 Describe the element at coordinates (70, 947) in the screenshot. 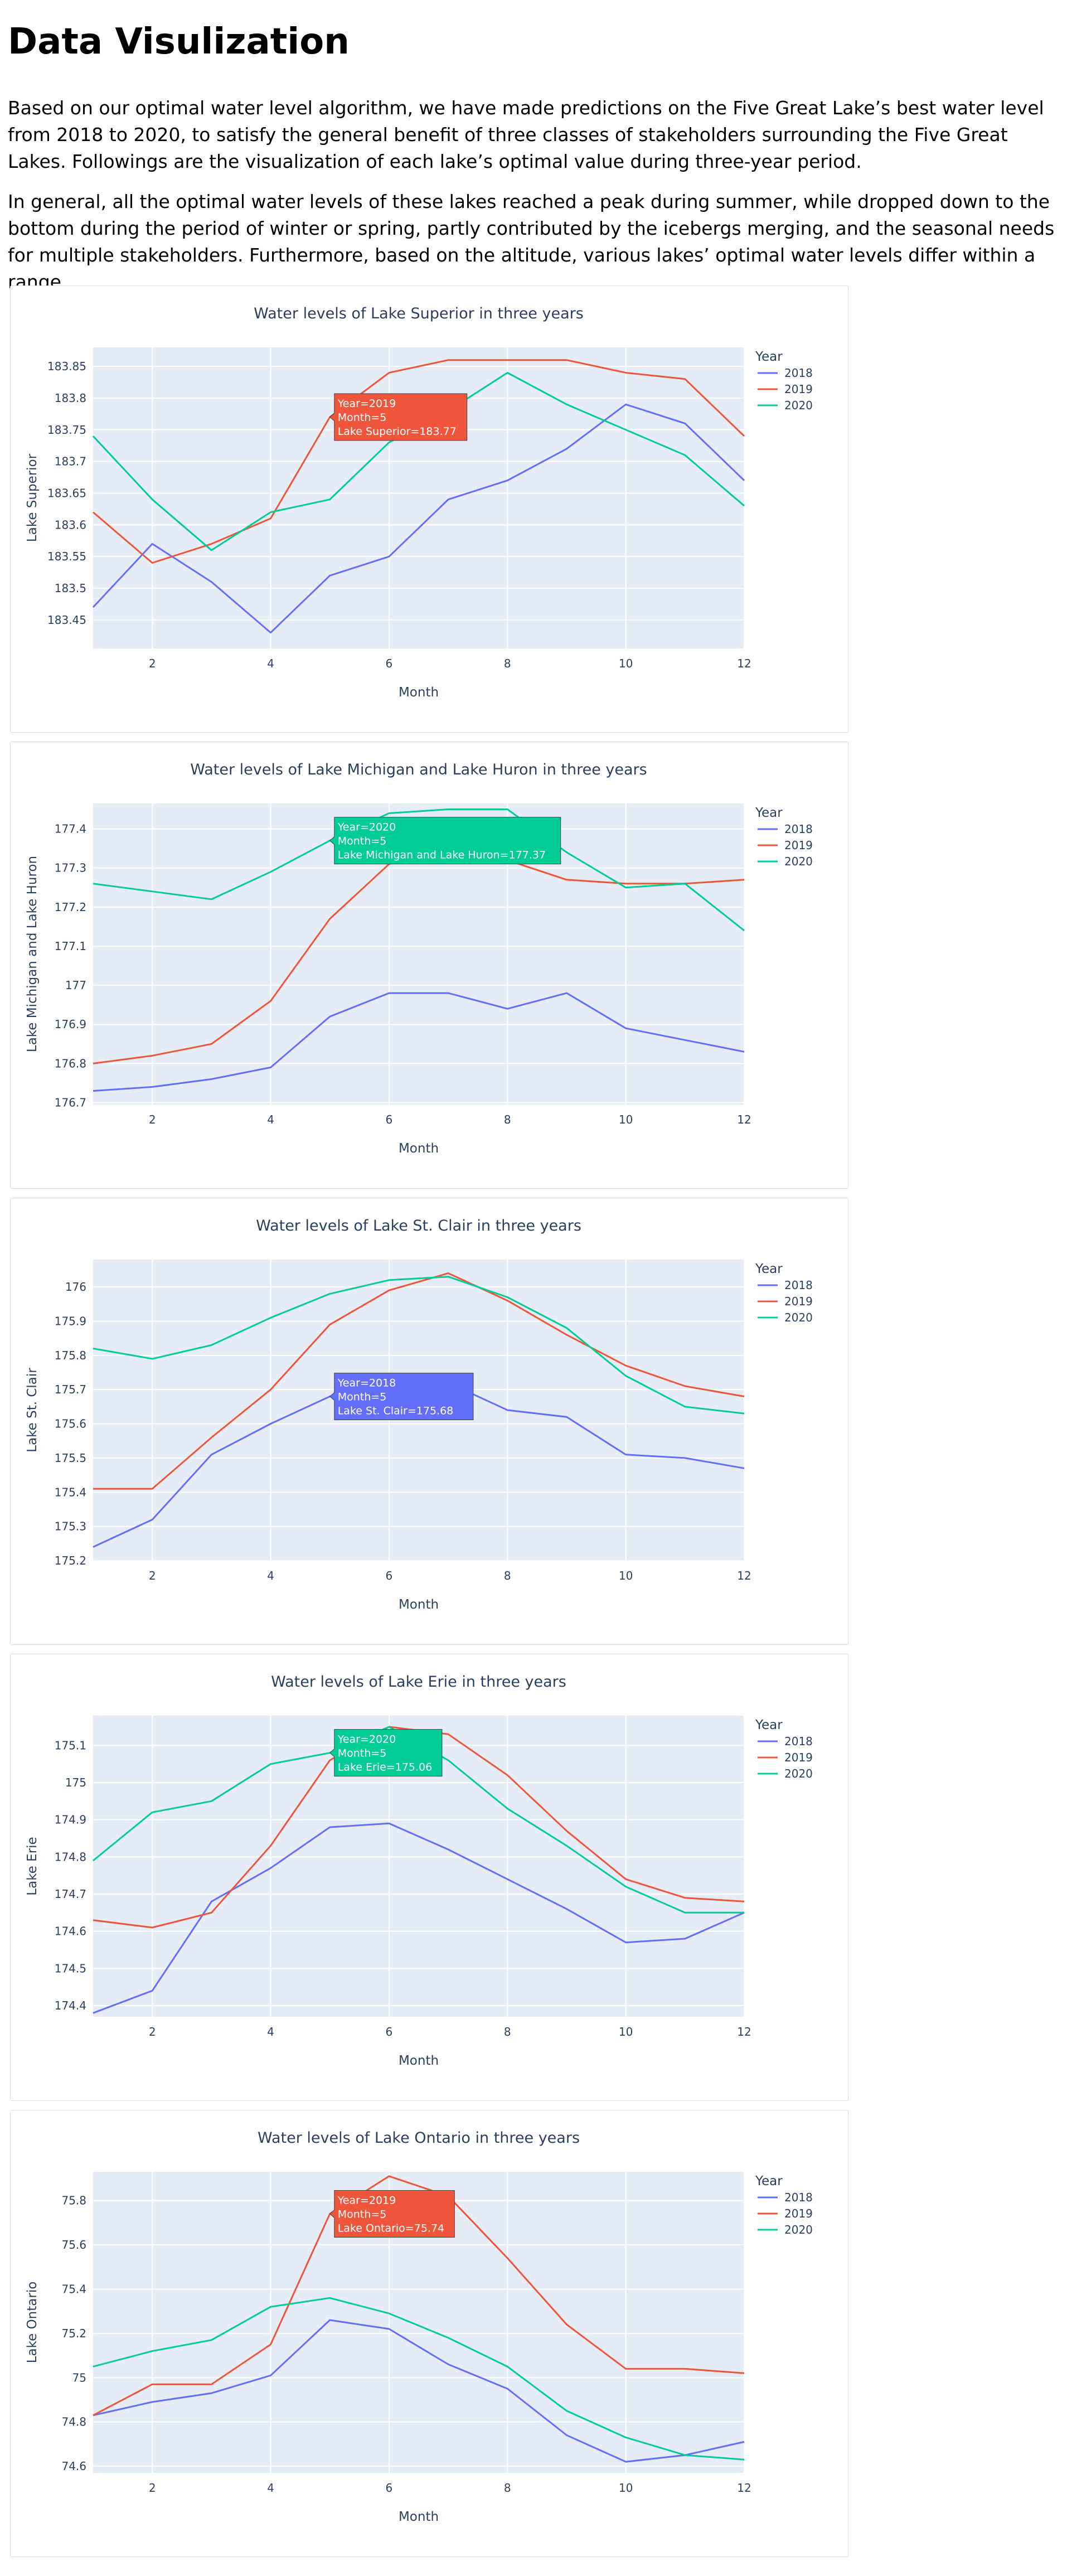

I see `y-tick-label: 177.1` at that location.